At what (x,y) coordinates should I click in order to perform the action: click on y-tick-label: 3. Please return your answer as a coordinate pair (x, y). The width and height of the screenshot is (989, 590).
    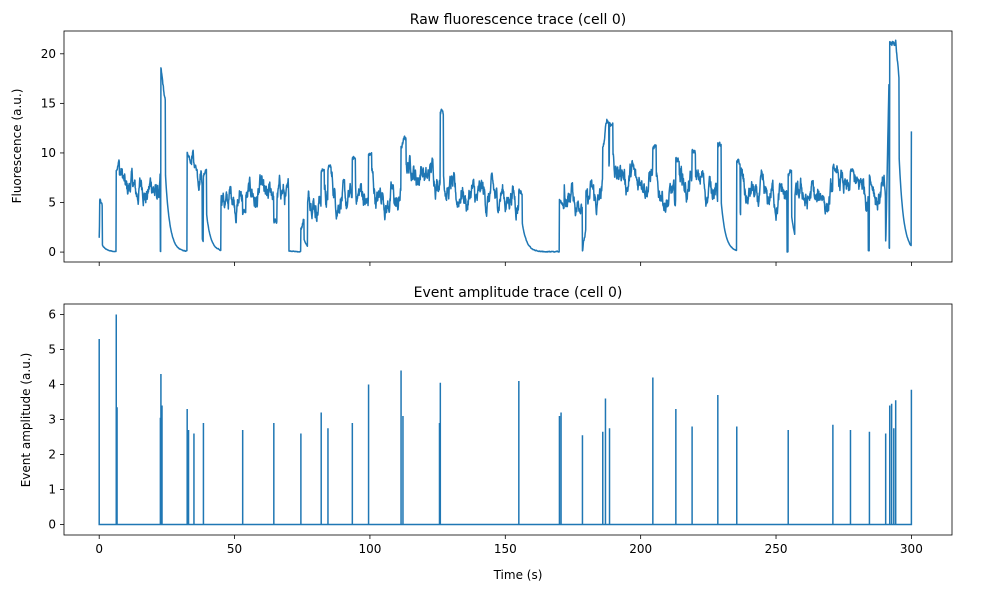
    Looking at the image, I should click on (52, 420).